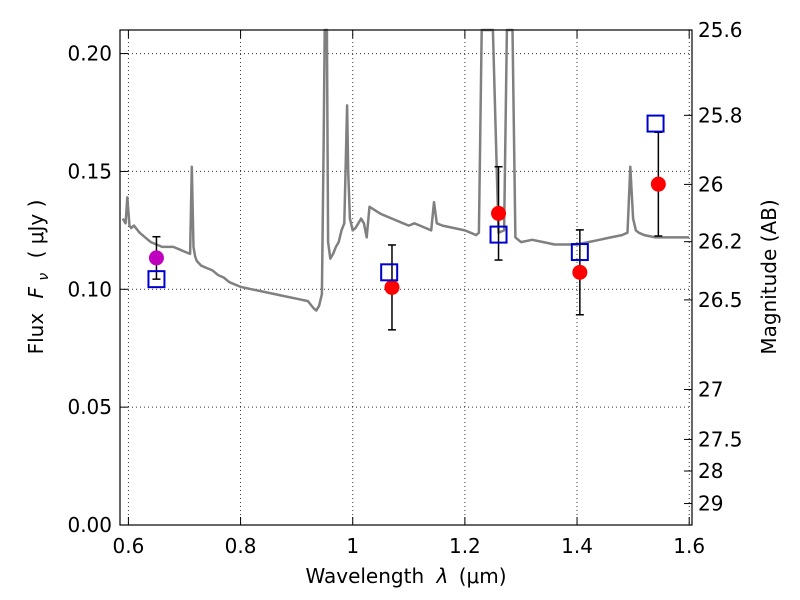 This screenshot has height=600, width=800. I want to click on y2-tick-label: 26.2, so click(720, 242).